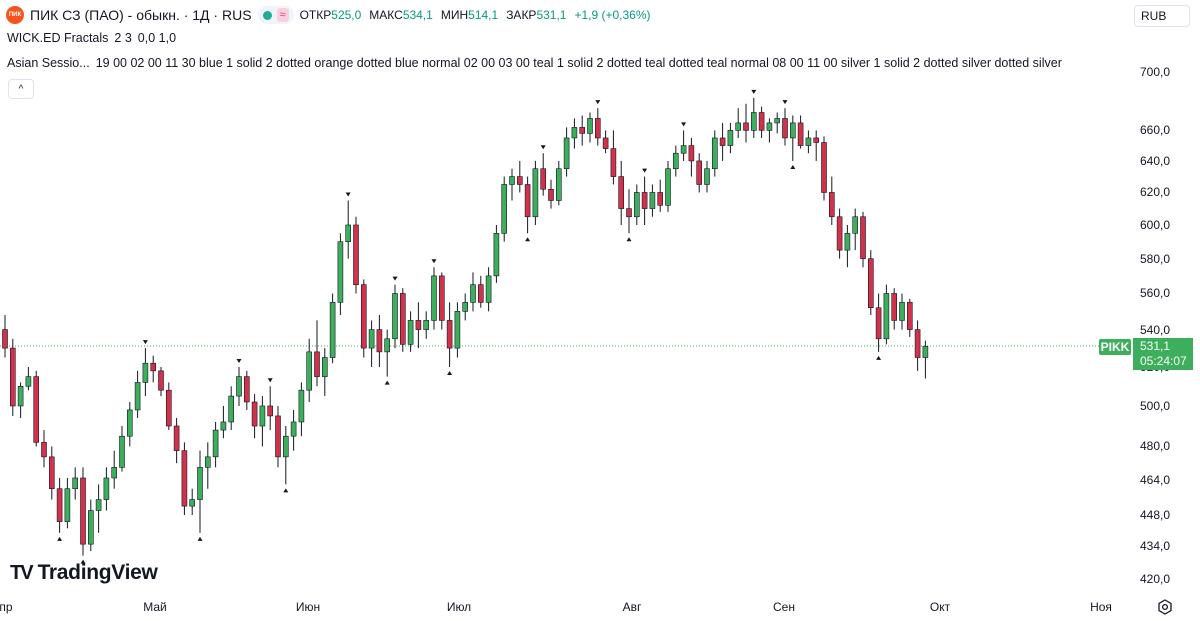 The image size is (1200, 621). I want to click on symbol-logo: ПИК, so click(15, 15).